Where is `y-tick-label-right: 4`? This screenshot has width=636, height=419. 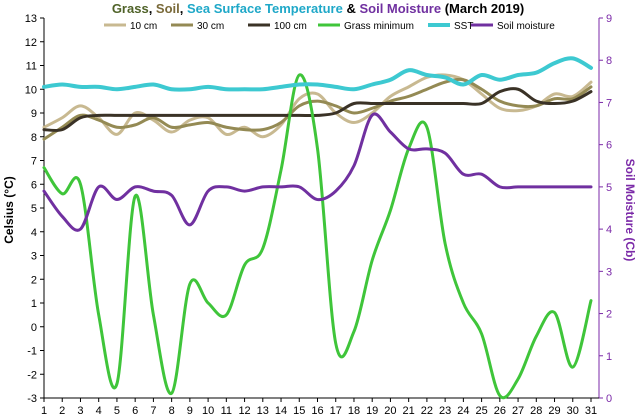 y-tick-label-right: 4 is located at coordinates (609, 230).